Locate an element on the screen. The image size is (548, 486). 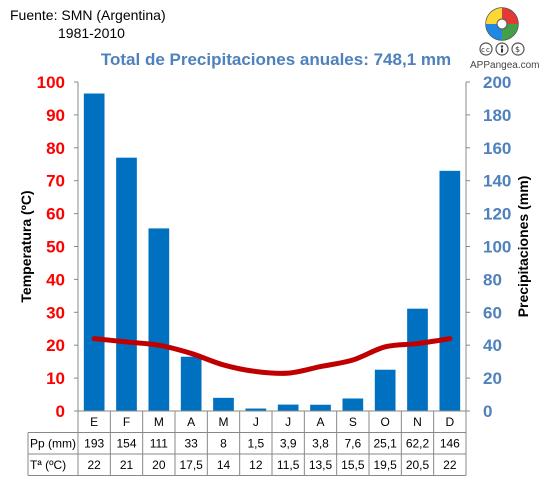
month-label: S is located at coordinates (353, 422).